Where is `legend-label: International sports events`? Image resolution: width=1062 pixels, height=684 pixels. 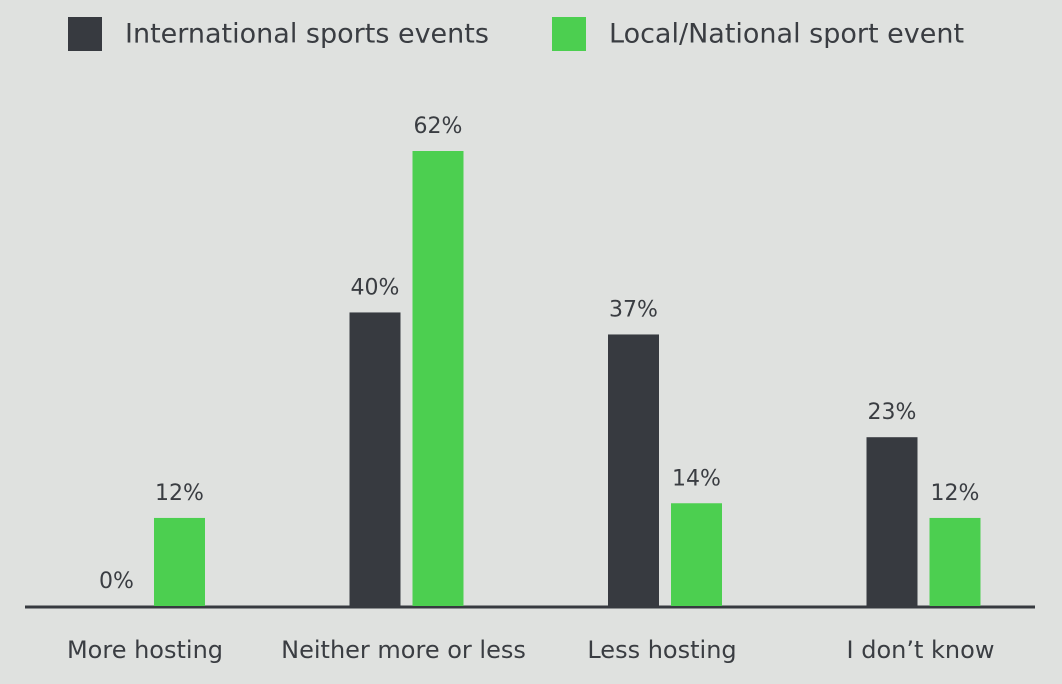
legend-label: International sports events is located at coordinates (307, 34).